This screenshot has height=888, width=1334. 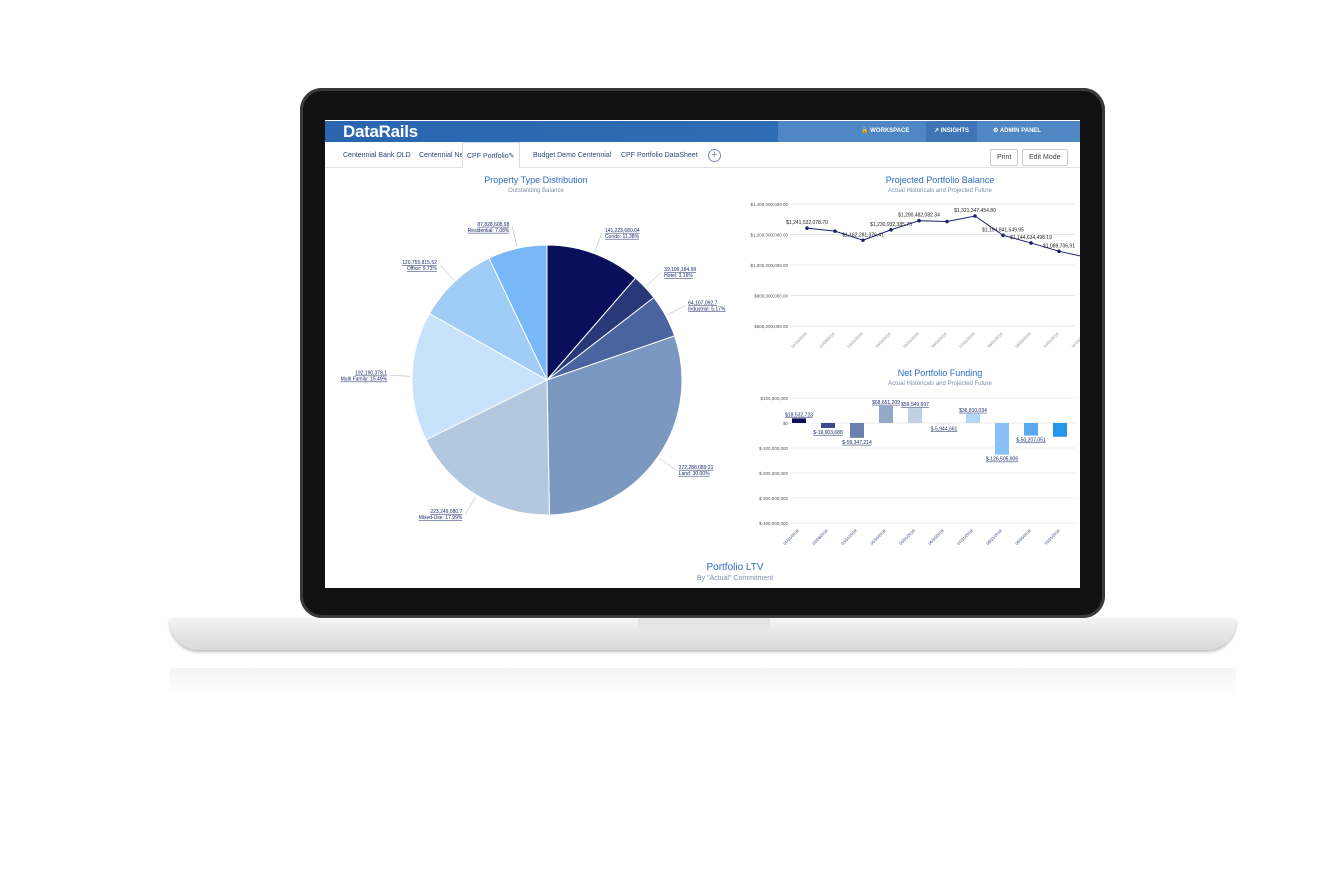 What do you see at coordinates (1020, 131) in the screenshot?
I see `nav-label: ADMIN PANEL` at bounding box center [1020, 131].